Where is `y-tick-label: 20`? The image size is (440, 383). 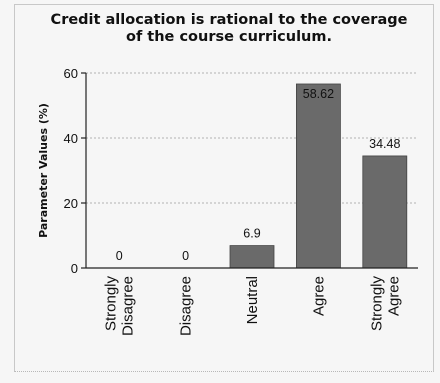
y-tick-label: 20 is located at coordinates (71, 203).